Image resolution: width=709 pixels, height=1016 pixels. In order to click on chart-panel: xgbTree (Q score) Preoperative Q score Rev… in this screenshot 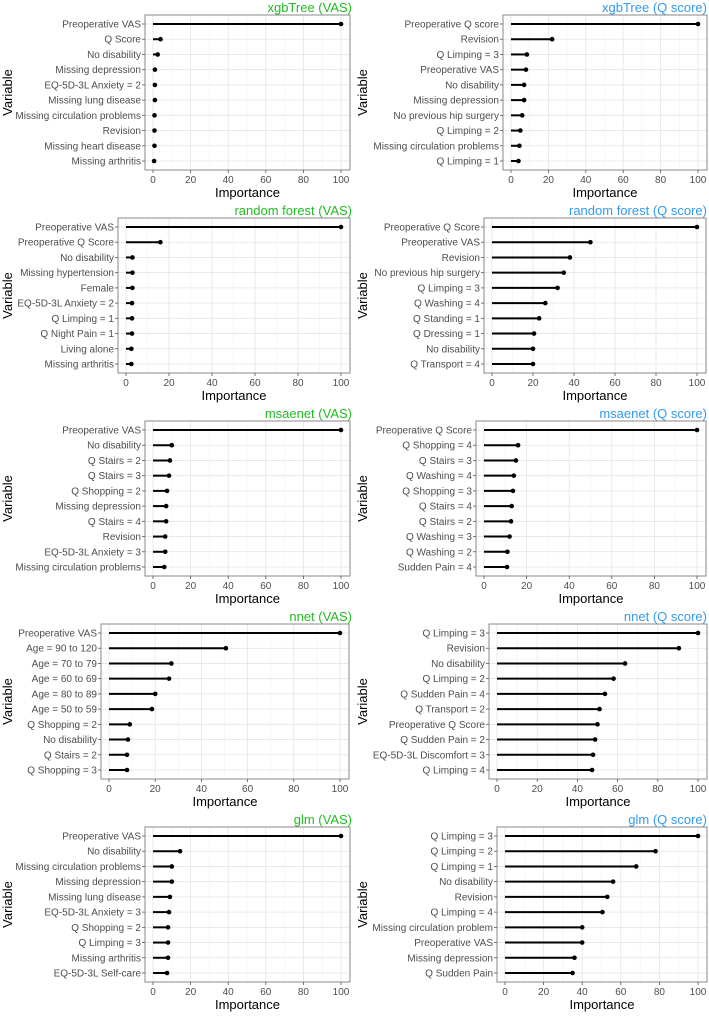, I will do `click(531, 100)`.